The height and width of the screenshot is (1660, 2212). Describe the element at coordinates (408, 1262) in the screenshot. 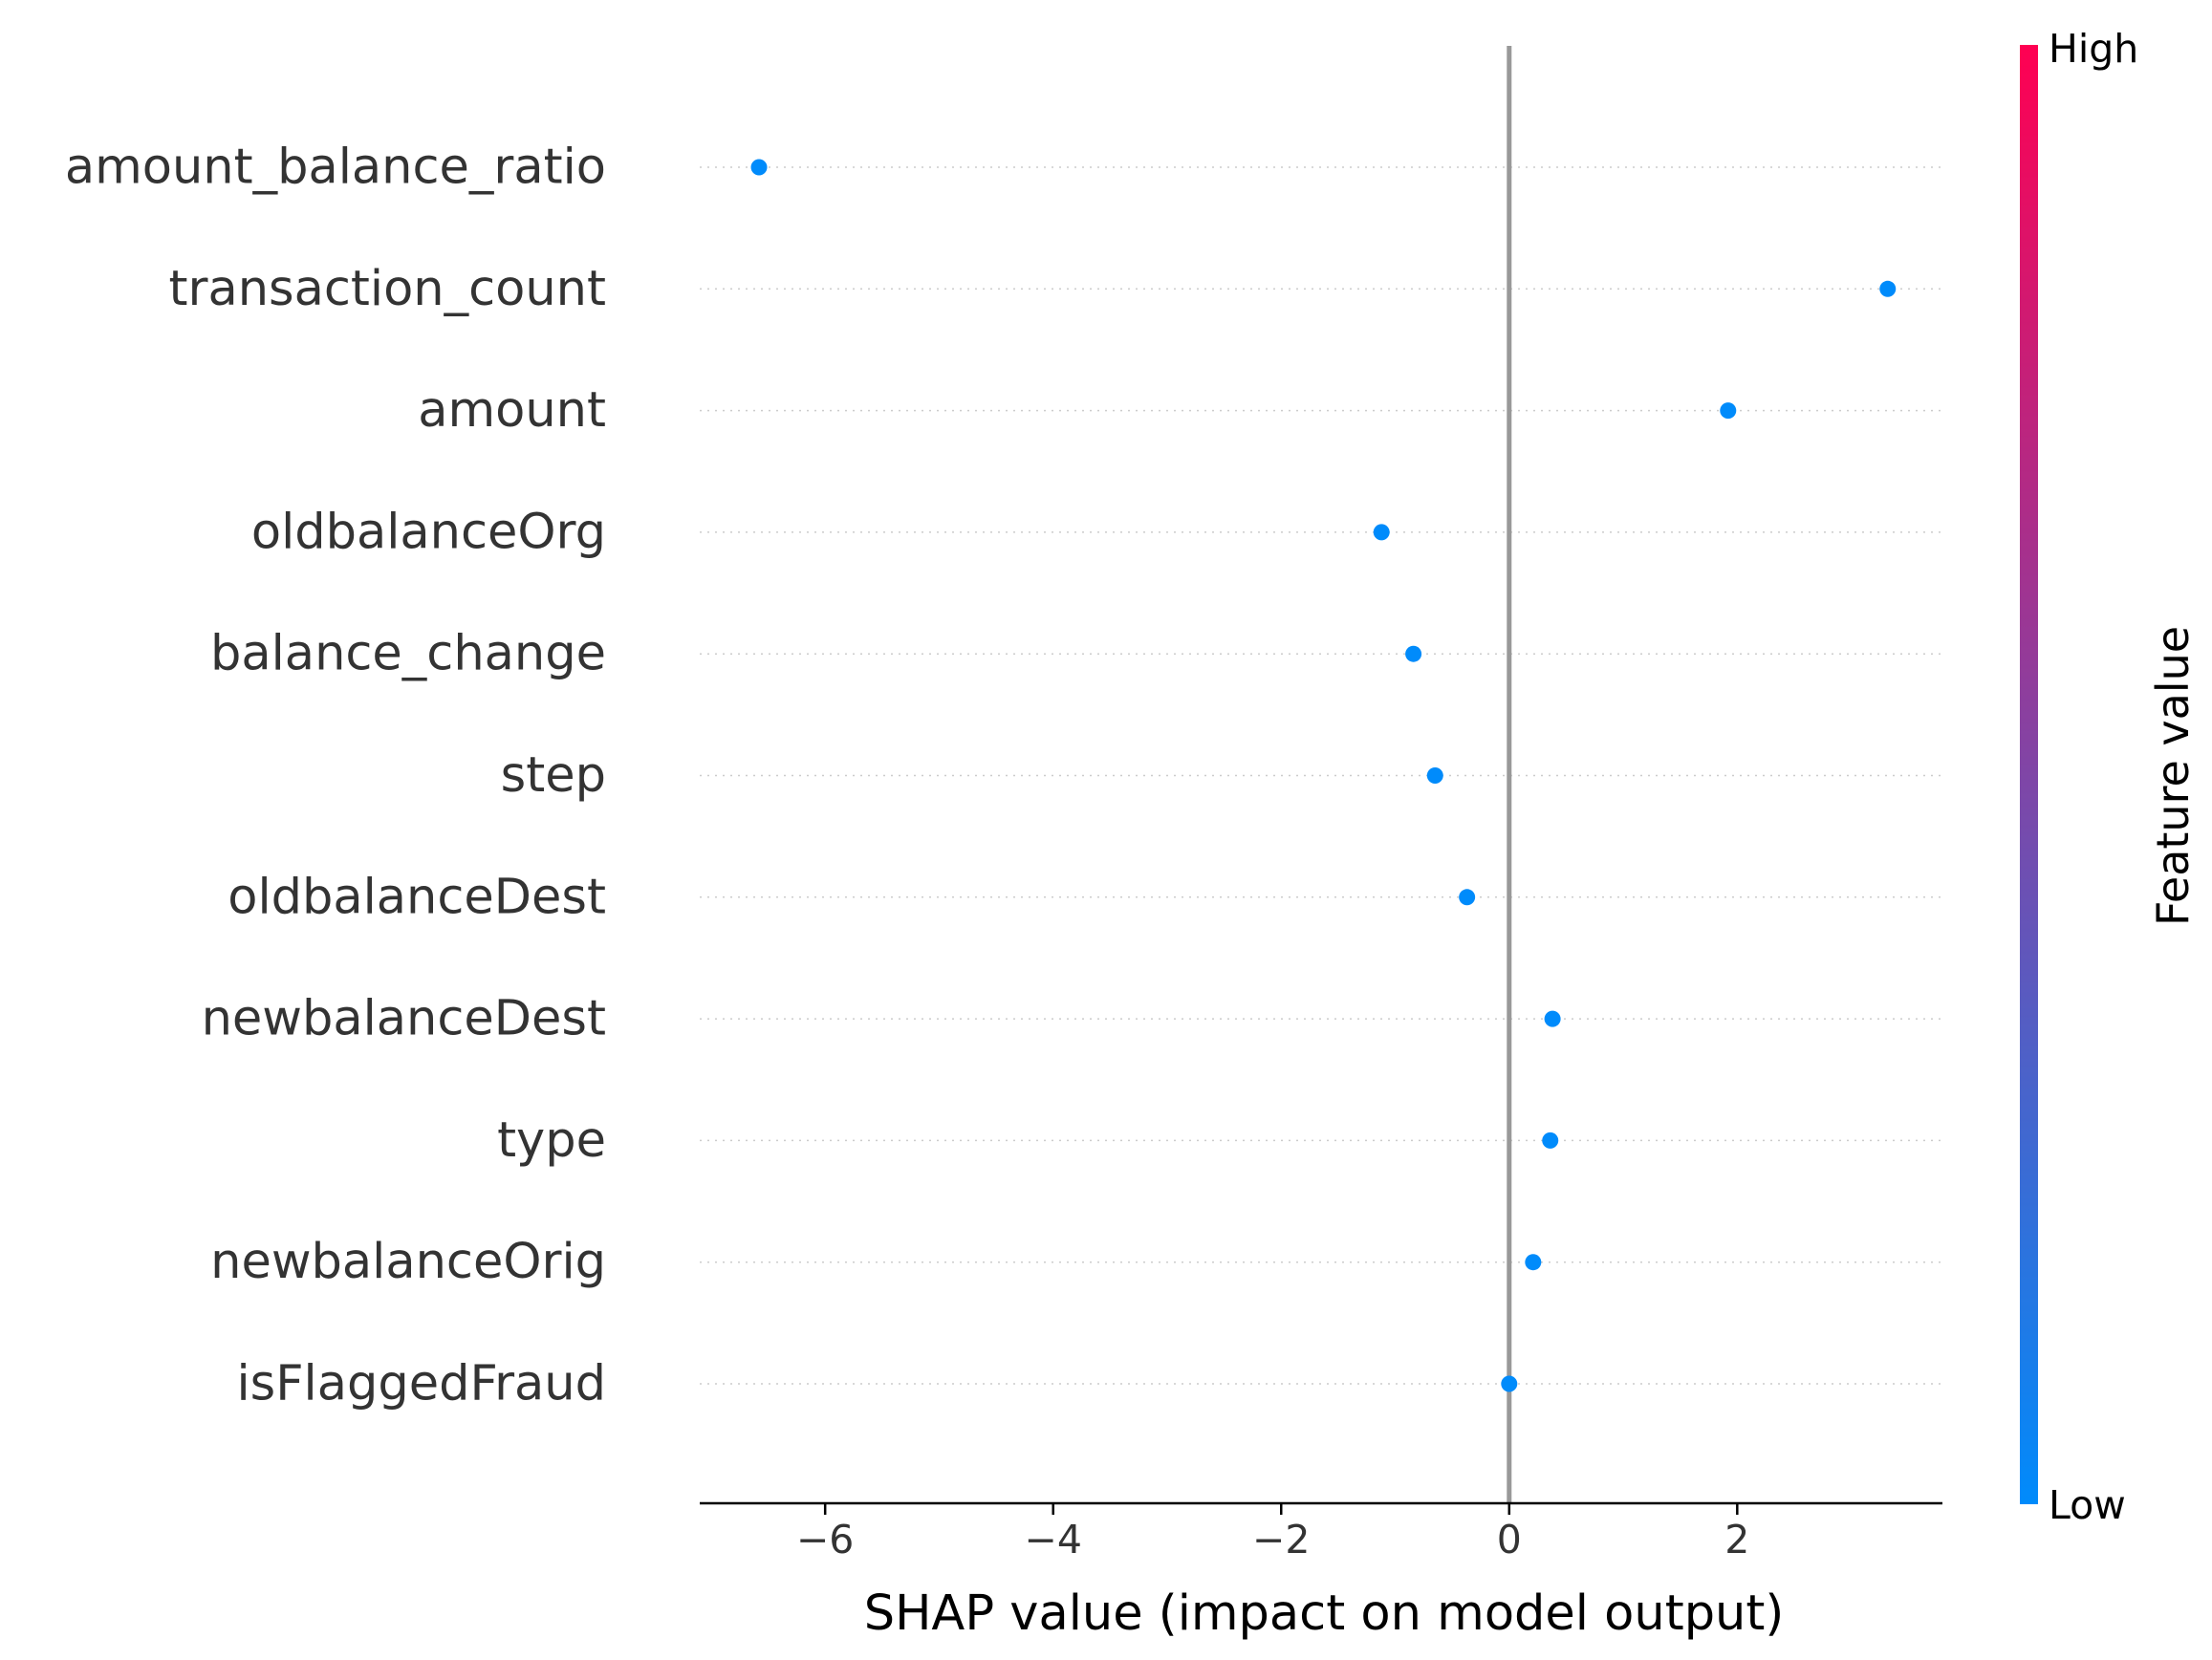

I see `feature-label: newbalanceOrig` at that location.